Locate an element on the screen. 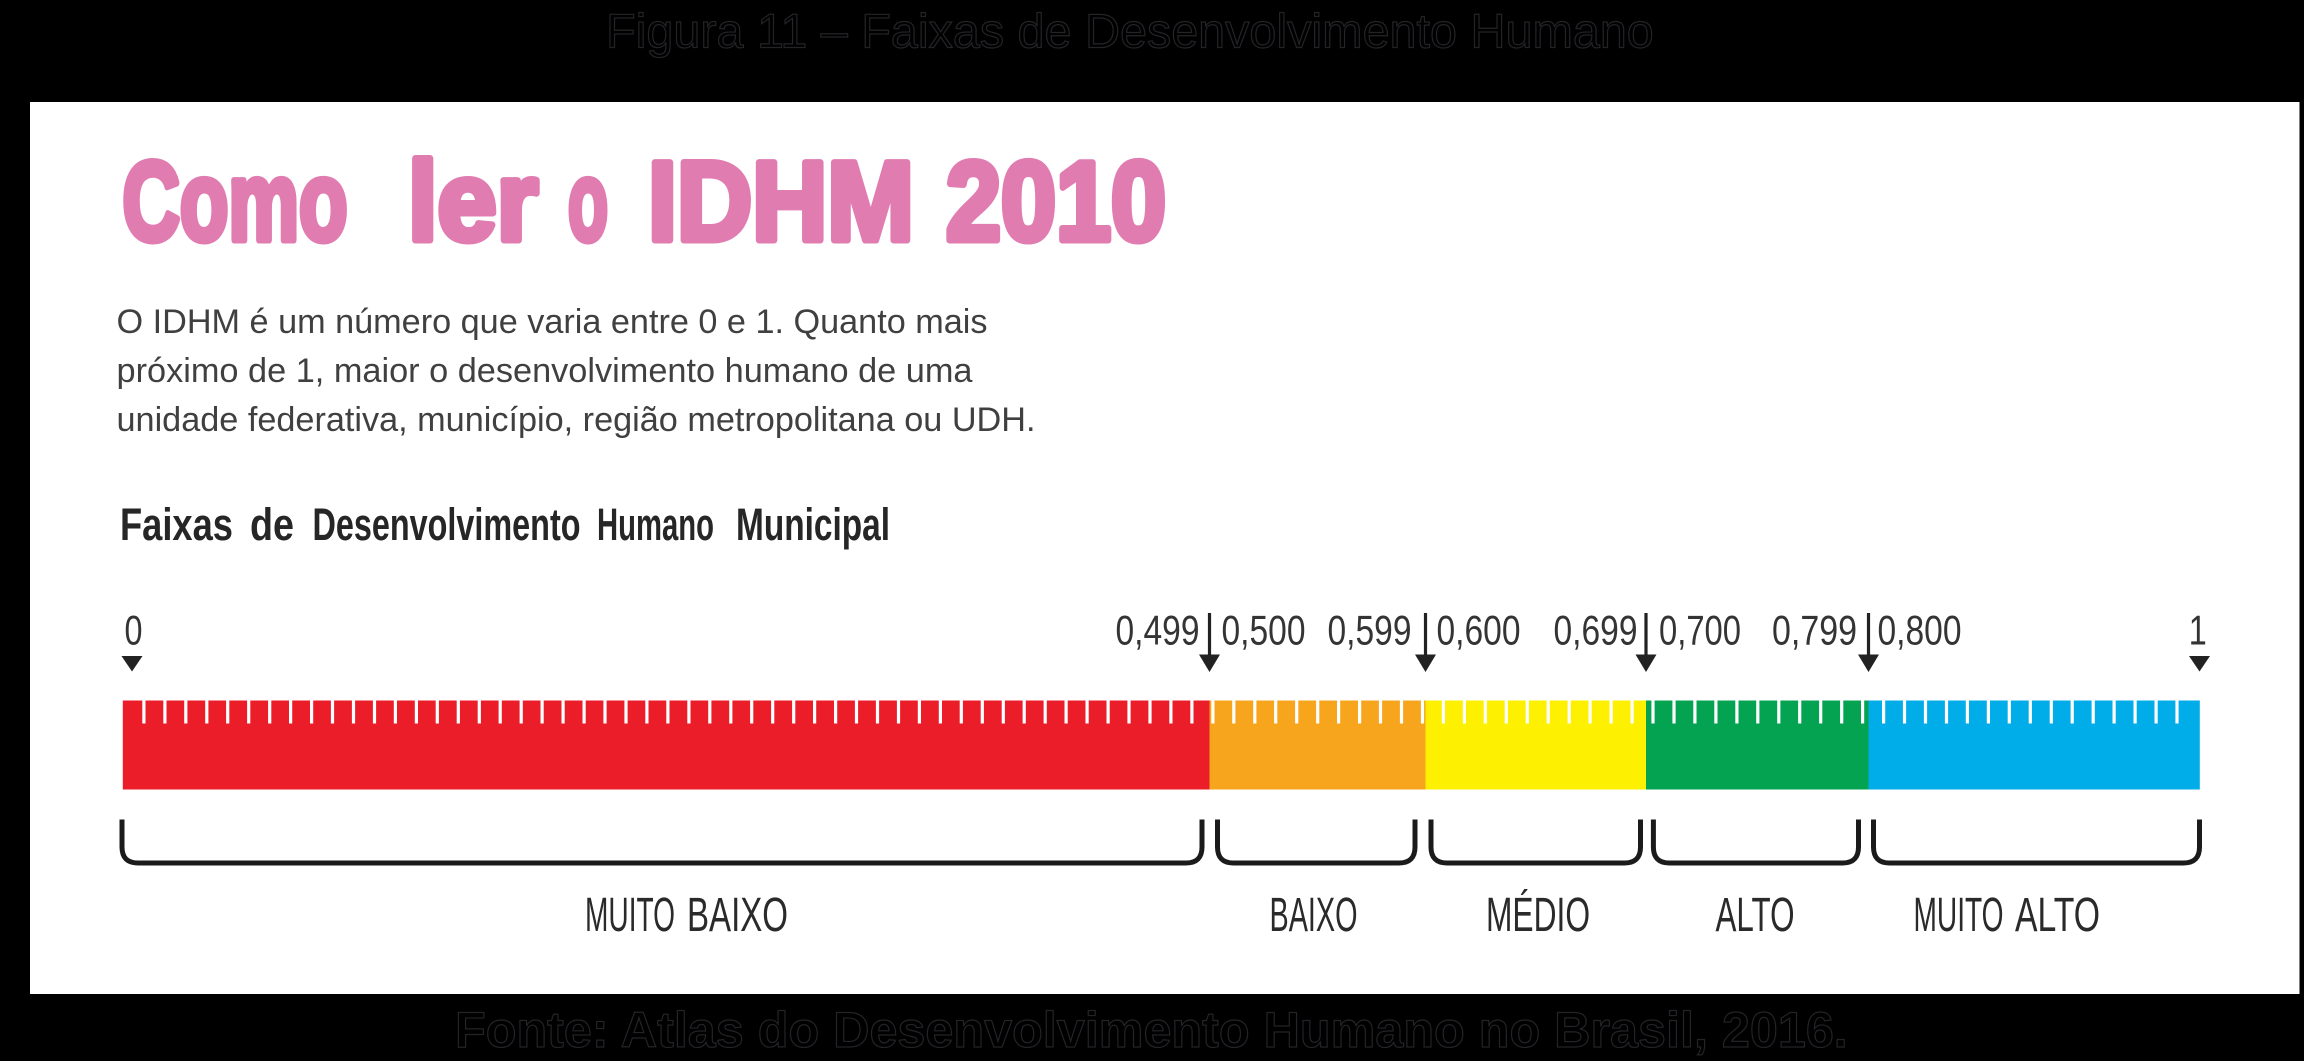  svg-text: Desenvolvimento is located at coordinates (447, 524).